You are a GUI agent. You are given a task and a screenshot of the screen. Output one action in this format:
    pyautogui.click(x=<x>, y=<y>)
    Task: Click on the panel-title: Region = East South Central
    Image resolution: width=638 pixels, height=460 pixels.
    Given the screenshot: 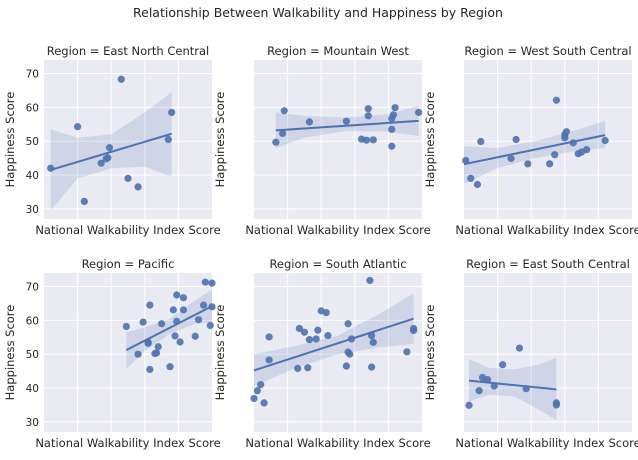 What is the action you would take?
    pyautogui.click(x=548, y=264)
    